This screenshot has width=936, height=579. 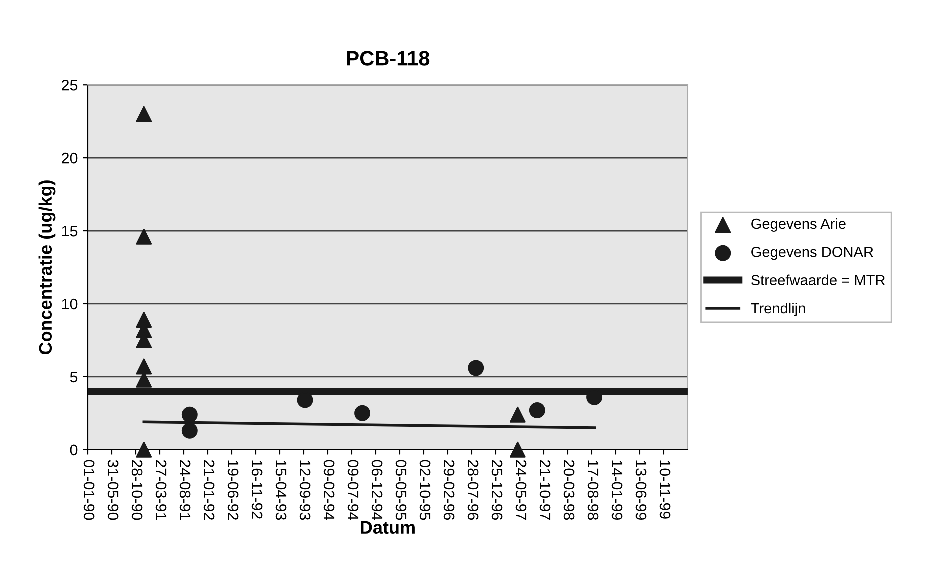 I want to click on x-tick-label: 21-10-97, so click(x=545, y=490).